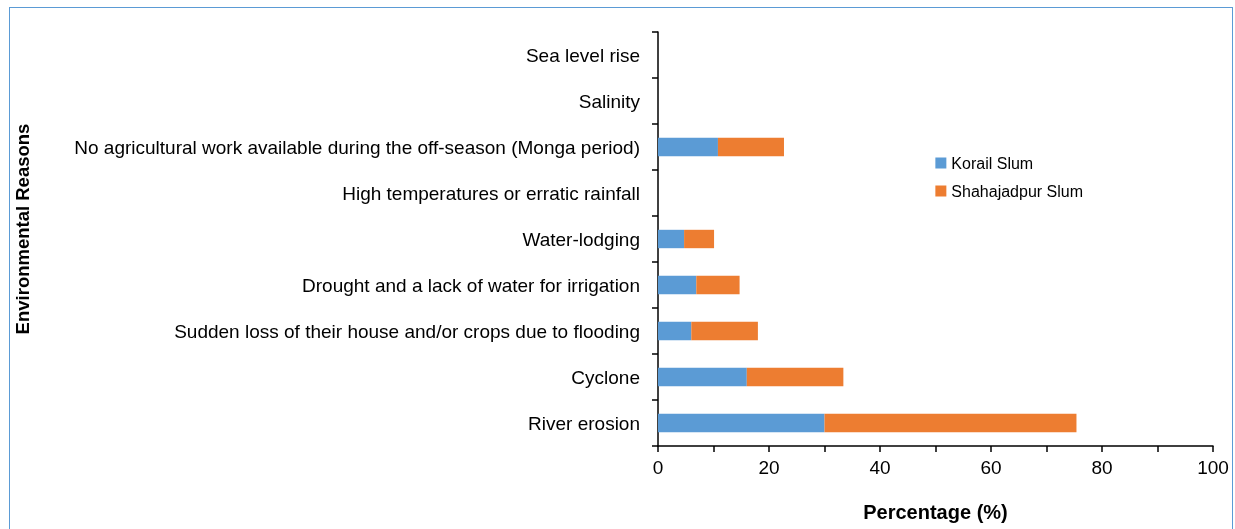  Describe the element at coordinates (609, 101) in the screenshot. I see `y-tick-label: Salinity` at that location.